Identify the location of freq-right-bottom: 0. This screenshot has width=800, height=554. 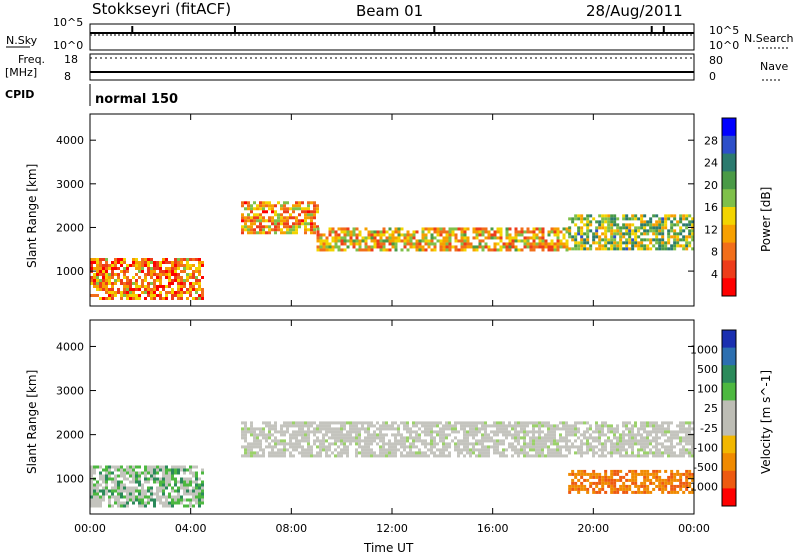
(712, 76).